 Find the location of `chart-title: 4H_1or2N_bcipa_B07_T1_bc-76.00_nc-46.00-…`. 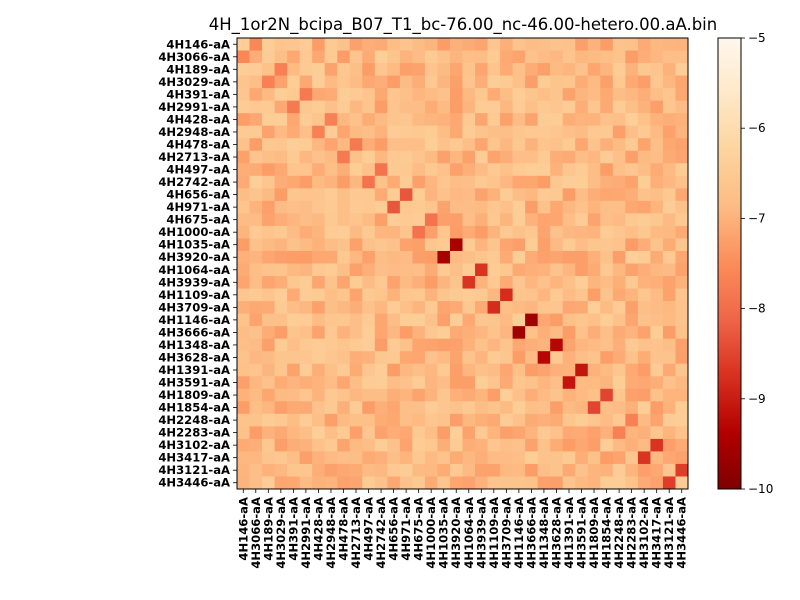

chart-title: 4H_1or2N_bcipa_B07_T1_bc-76.00_nc-46.00-… is located at coordinates (463, 25).